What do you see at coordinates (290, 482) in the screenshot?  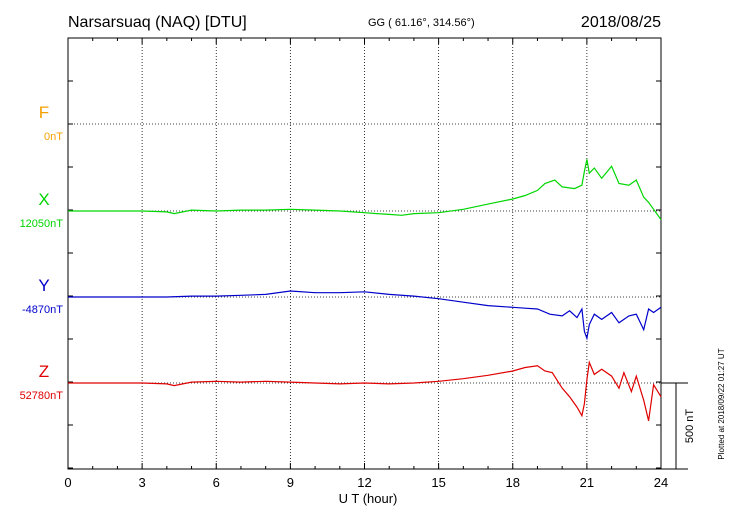 I see `x-tick-label-9: 9` at bounding box center [290, 482].